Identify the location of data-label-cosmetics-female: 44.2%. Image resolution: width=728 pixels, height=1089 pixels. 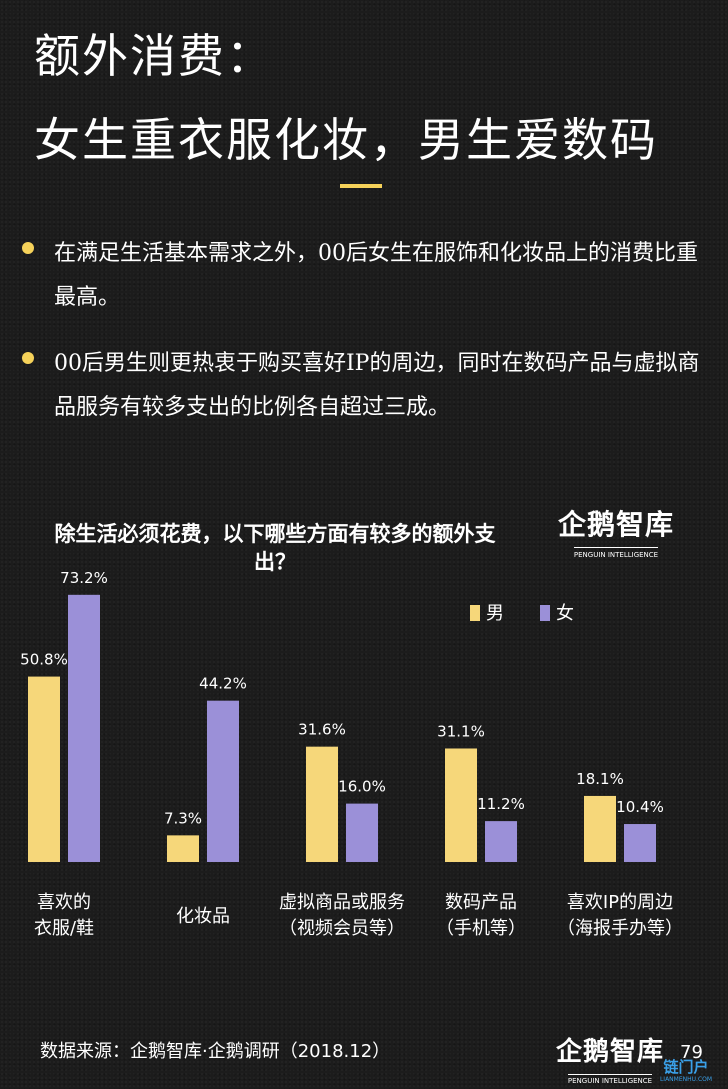
(223, 684).